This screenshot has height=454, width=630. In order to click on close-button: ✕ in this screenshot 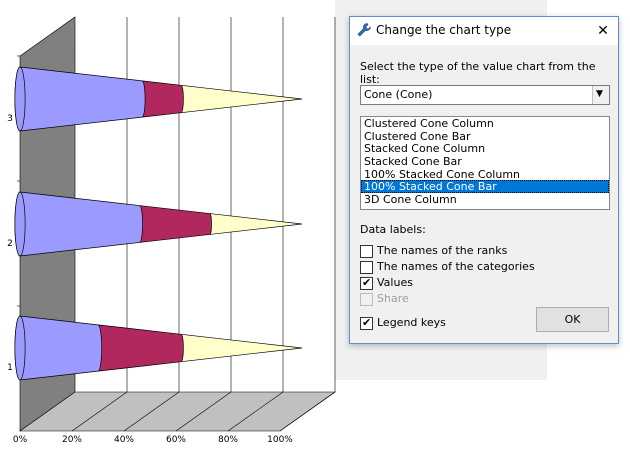, I will do `click(603, 31)`.